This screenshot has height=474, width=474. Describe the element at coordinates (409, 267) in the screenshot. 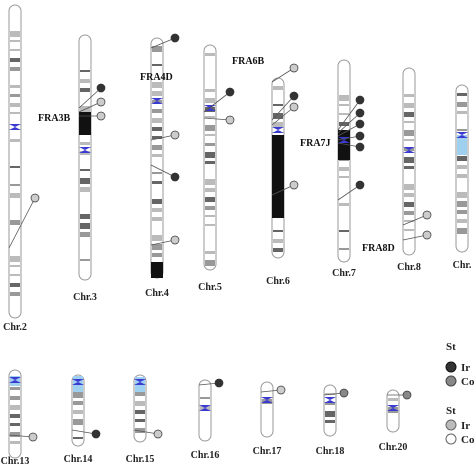

I see `chromosome-label: Chr.8` at that location.